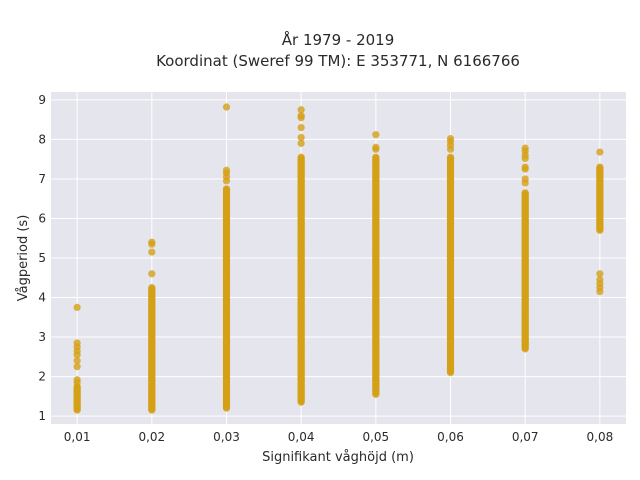 The height and width of the screenshot is (480, 640). What do you see at coordinates (42, 139) in the screenshot?
I see `y-tick-label: 8` at bounding box center [42, 139].